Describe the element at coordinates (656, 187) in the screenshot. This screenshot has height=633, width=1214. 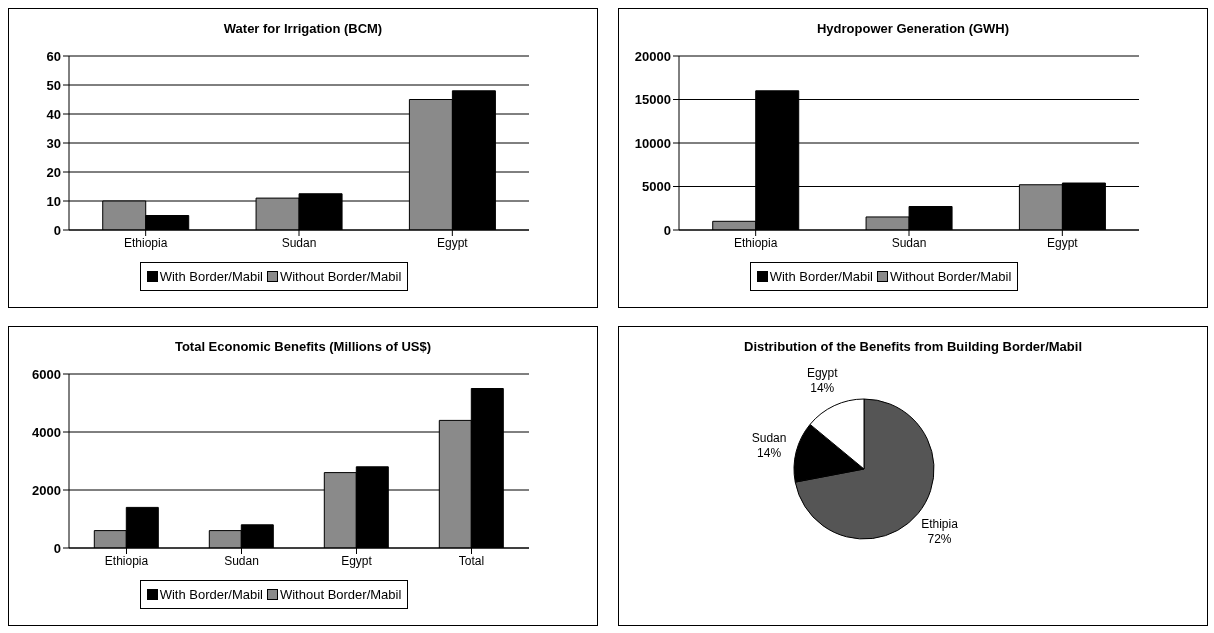
I see `y-tick-label: 5000` at that location.